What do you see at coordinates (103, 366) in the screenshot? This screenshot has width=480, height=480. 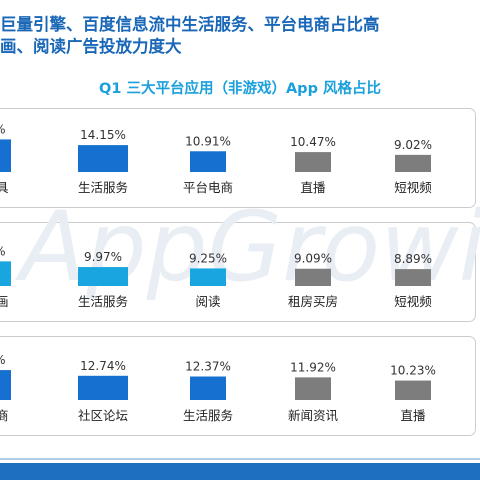 I see `data-label-3-2: 12.74%` at bounding box center [103, 366].